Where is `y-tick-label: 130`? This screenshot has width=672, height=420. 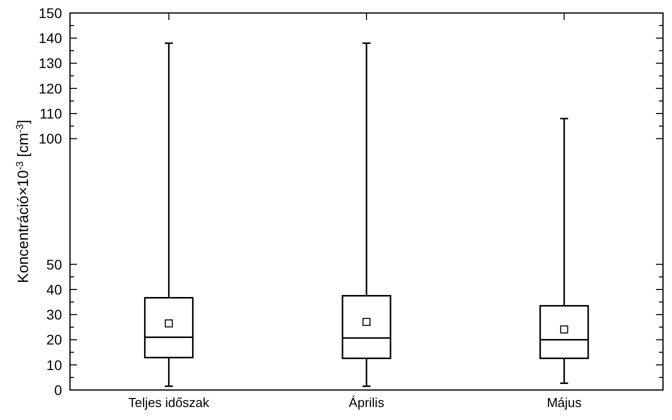
y-tick-label: 130 is located at coordinates (50, 63).